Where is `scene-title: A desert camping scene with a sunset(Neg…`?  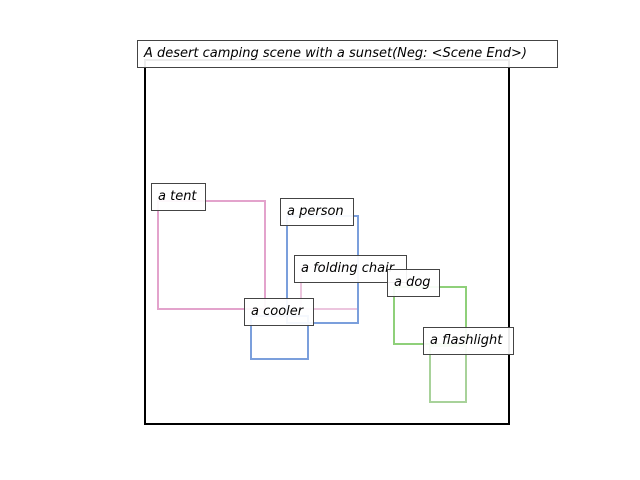
scene-title: A desert camping scene with a sunset(Neg… is located at coordinates (347, 54).